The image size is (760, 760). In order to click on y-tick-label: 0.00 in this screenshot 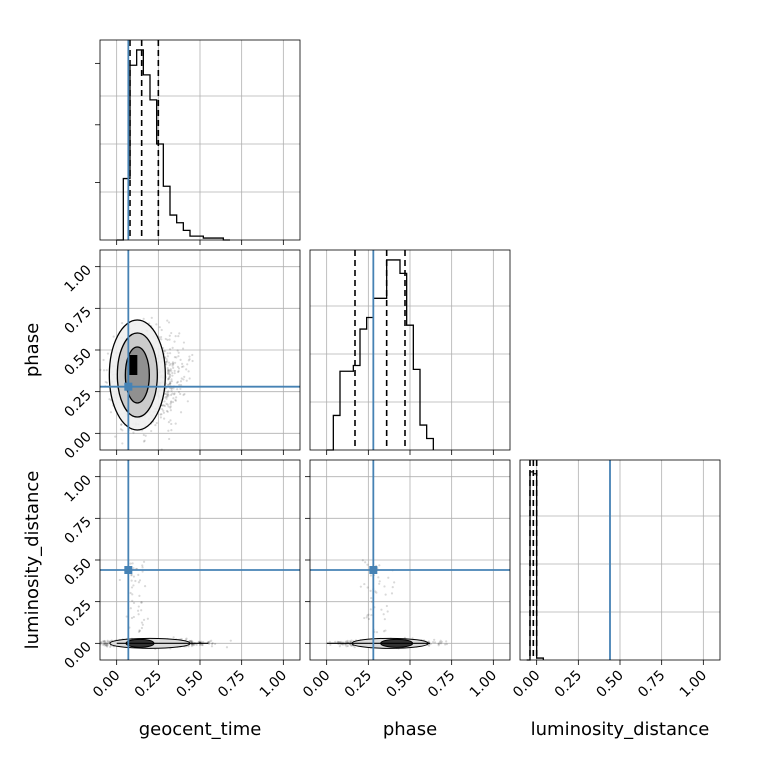, I will do `click(77, 445)`.